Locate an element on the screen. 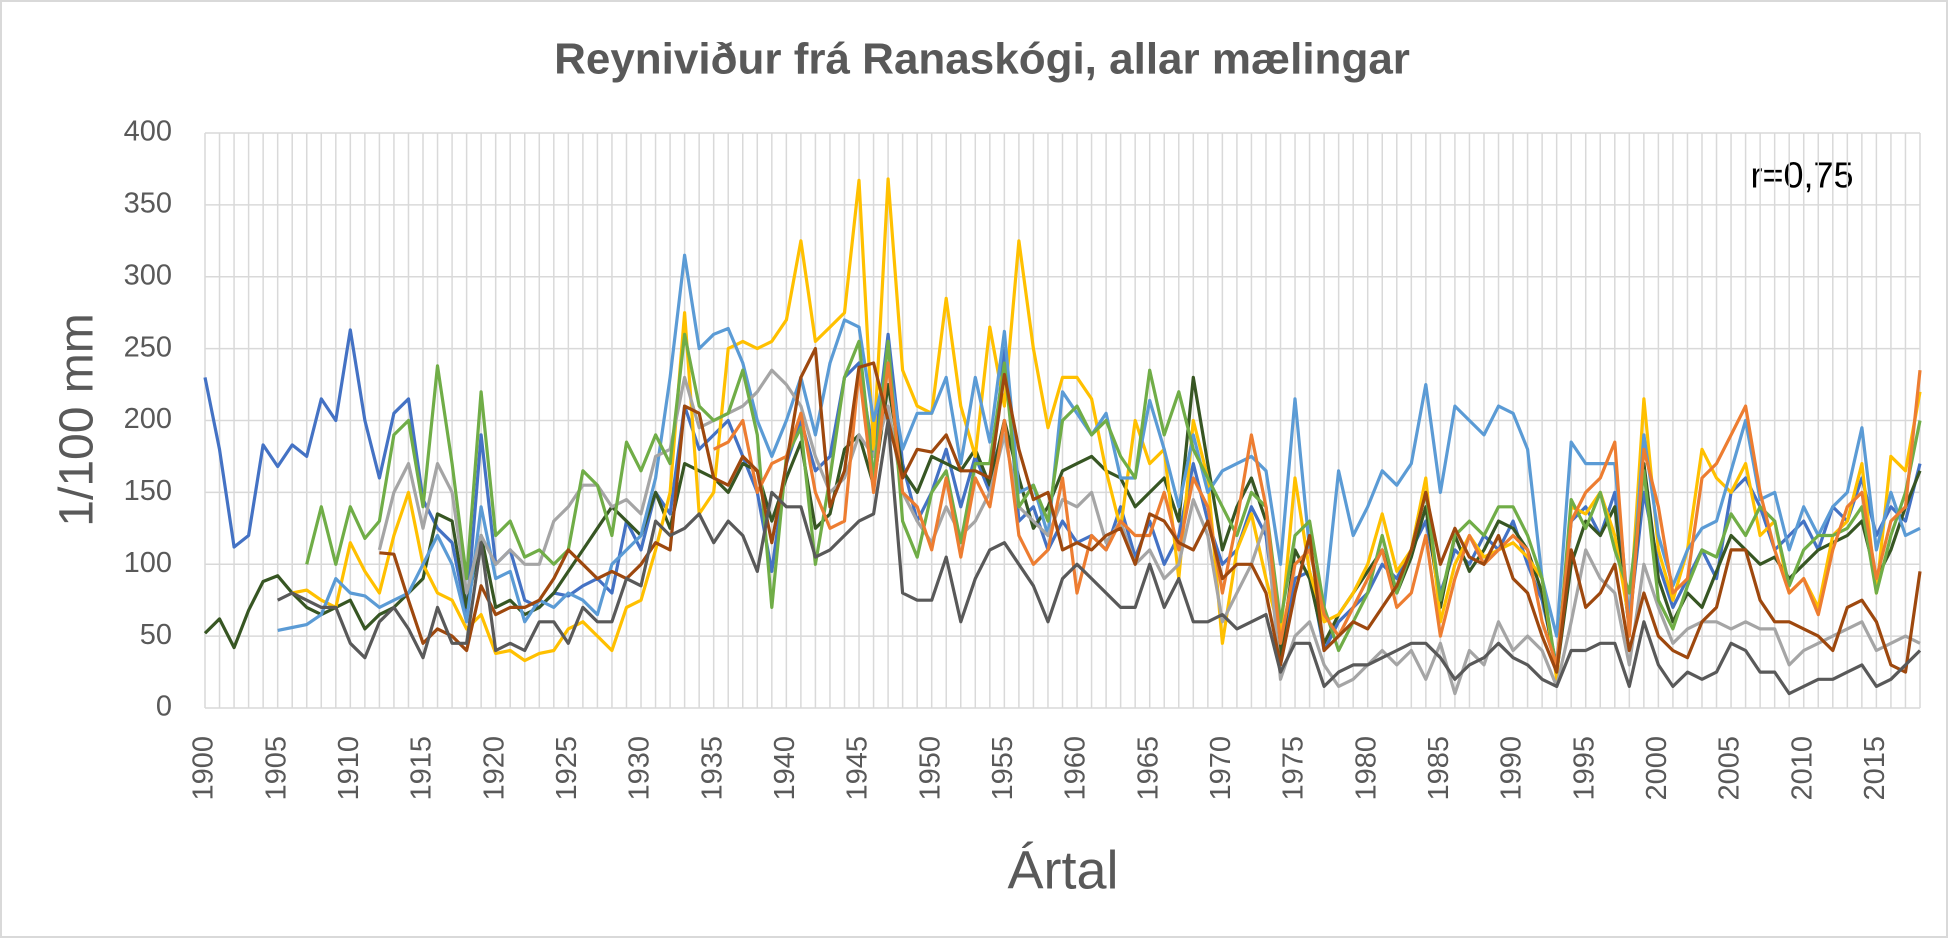 The image size is (1949, 939). x-tick-label: 1995 is located at coordinates (1584, 768).